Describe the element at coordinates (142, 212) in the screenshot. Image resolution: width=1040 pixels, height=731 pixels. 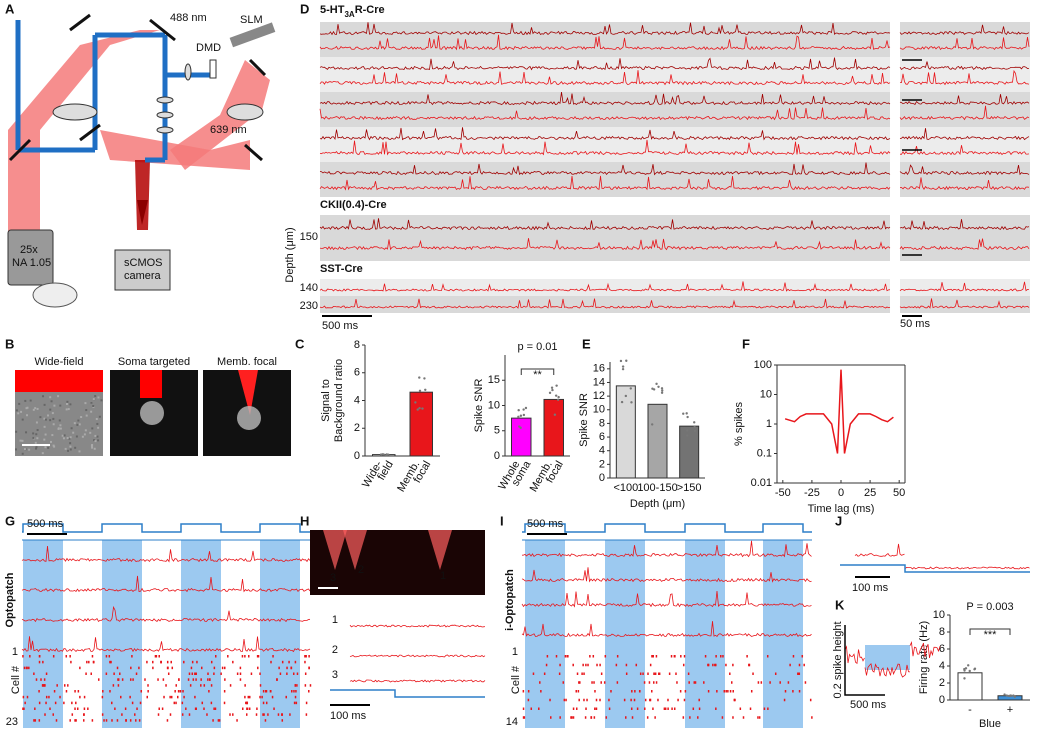
I see `beam` at that location.